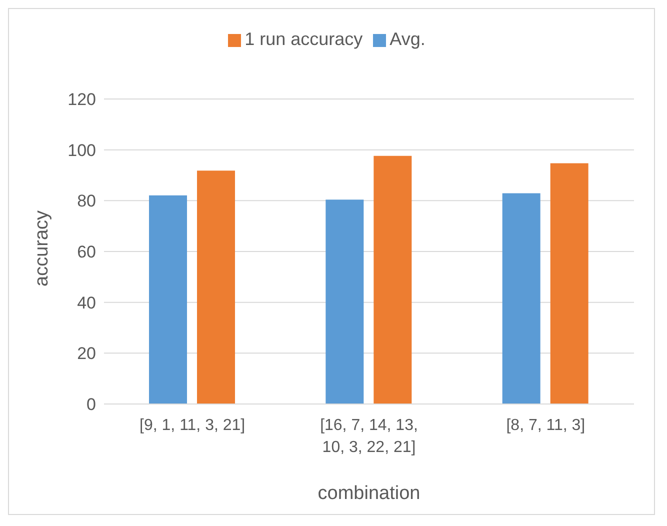  I want to click on legend-label: 1 run accuracy, so click(303, 39).